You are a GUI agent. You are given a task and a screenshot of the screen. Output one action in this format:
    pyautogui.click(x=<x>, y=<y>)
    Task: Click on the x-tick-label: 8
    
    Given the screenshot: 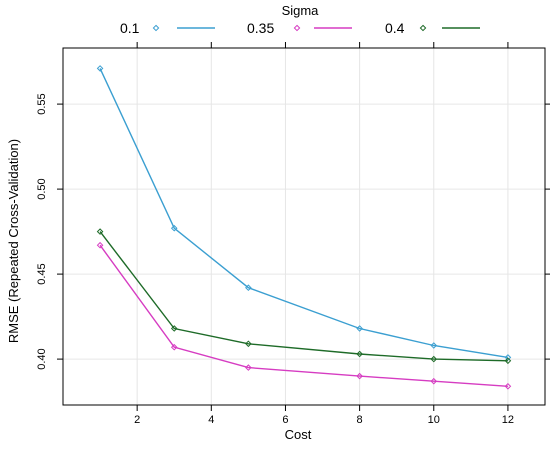 What is the action you would take?
    pyautogui.click(x=360, y=420)
    